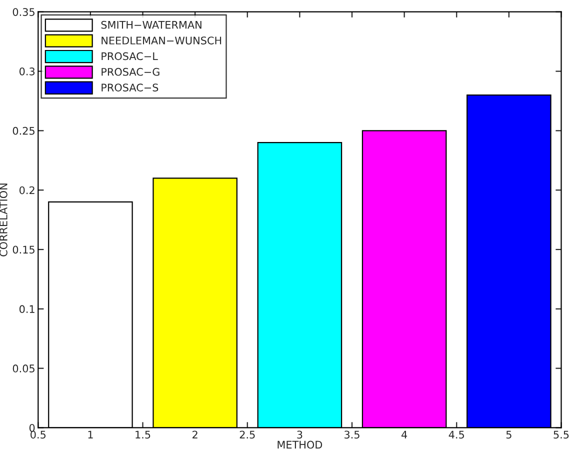 Image resolution: width=578 pixels, height=456 pixels. I want to click on y-tick-label: 0.15, so click(23, 250).